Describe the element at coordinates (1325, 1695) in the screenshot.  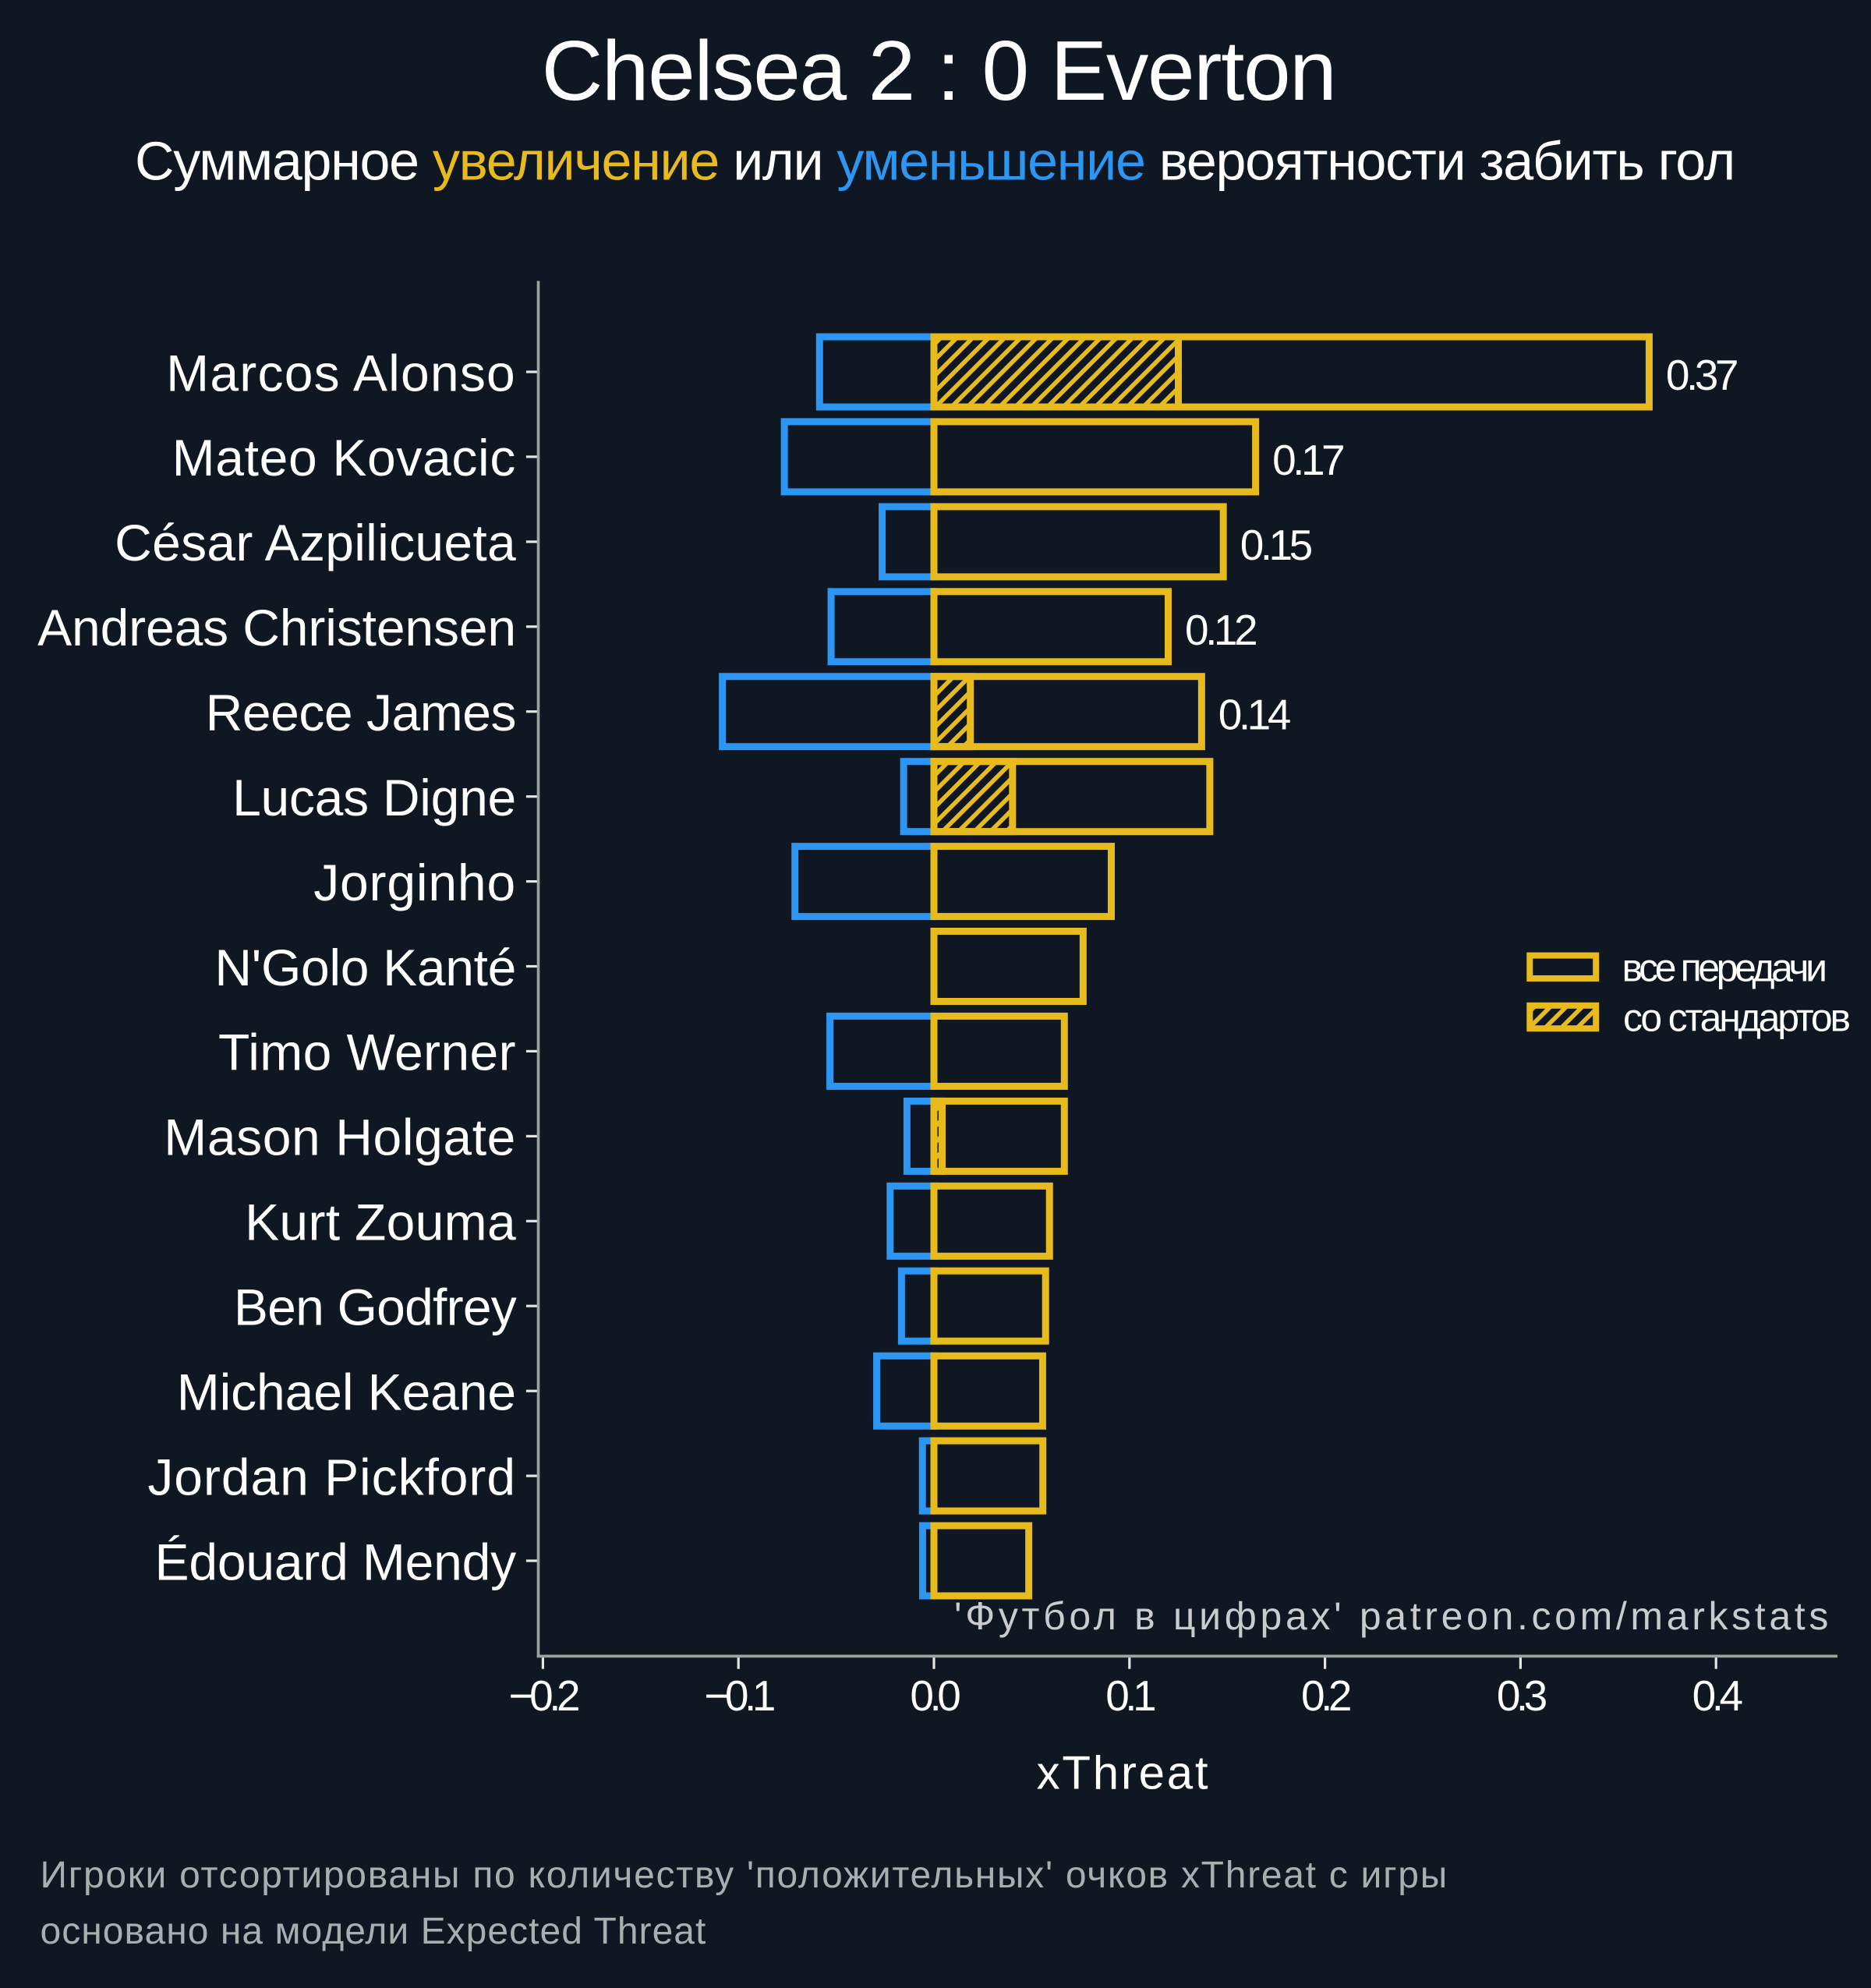
I see `svg-text: 0.2` at that location.